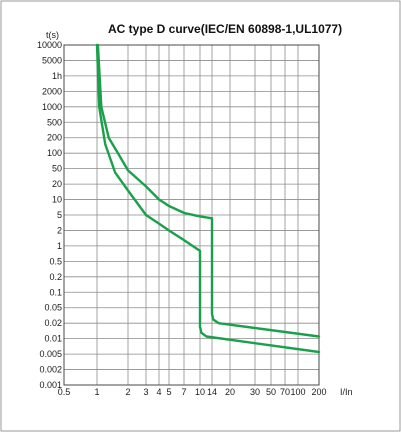 This screenshot has width=401, height=432. What do you see at coordinates (297, 392) in the screenshot?
I see `x-tick-label: 100` at bounding box center [297, 392].